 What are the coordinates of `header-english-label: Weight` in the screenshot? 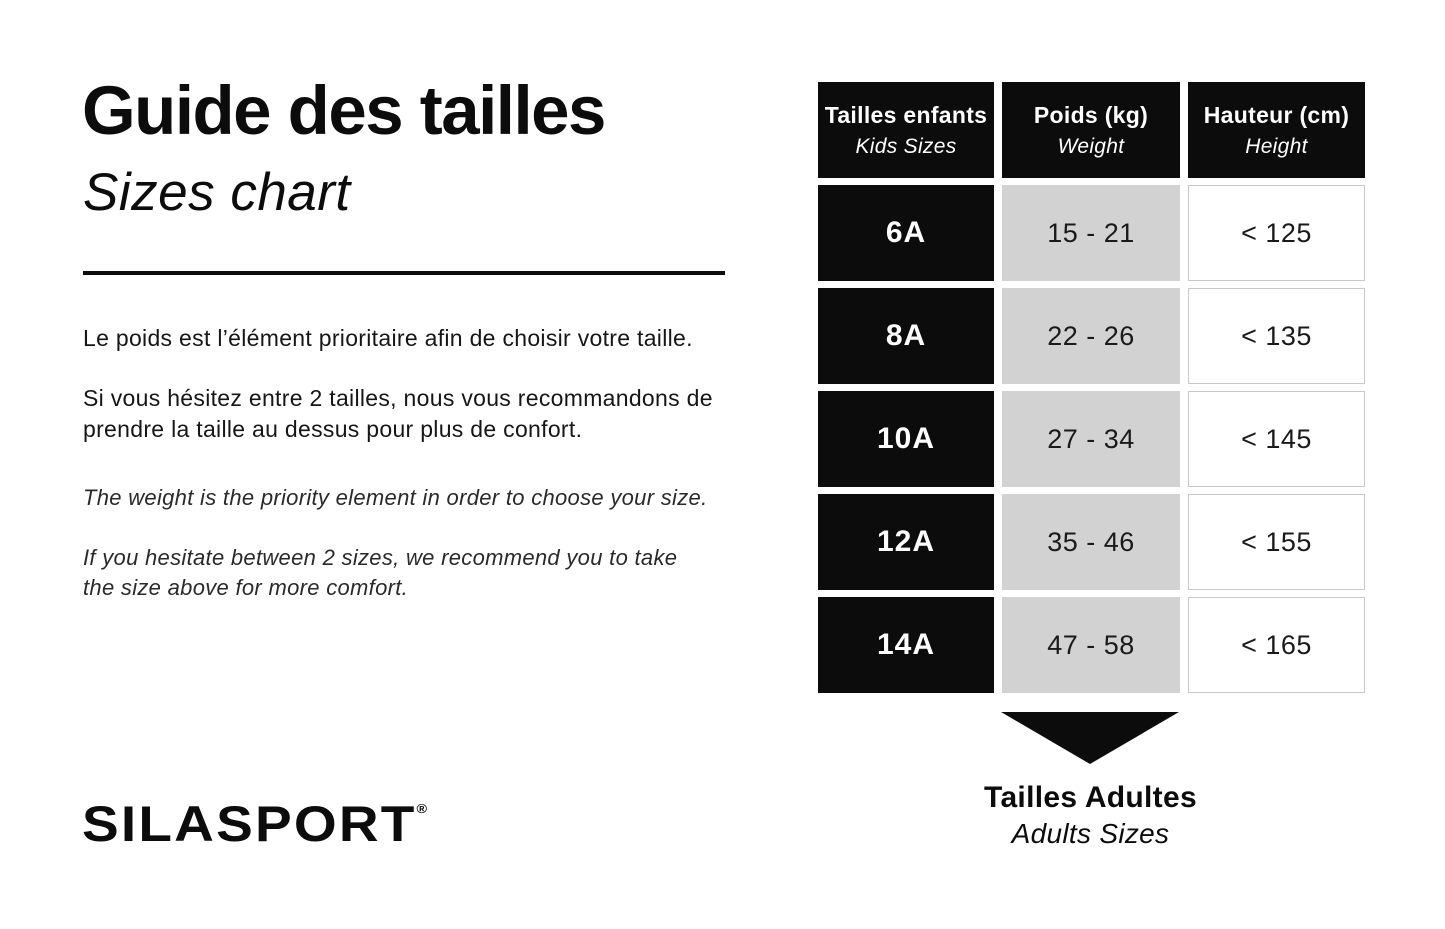 It's located at (1091, 146).